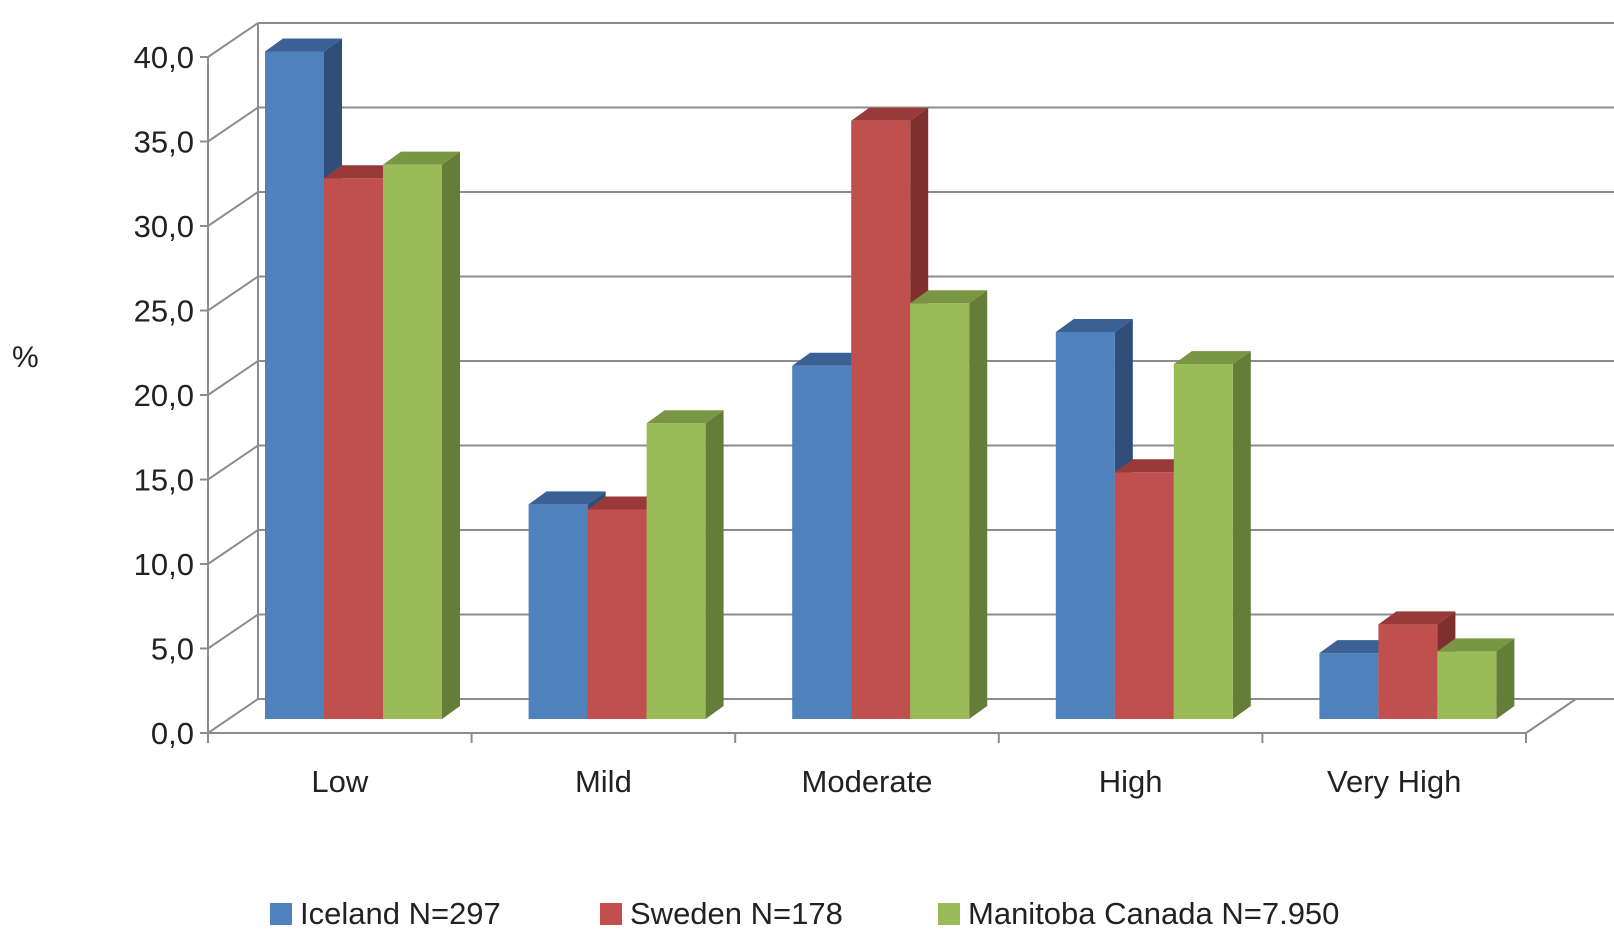 The width and height of the screenshot is (1614, 938). Describe the element at coordinates (164, 480) in the screenshot. I see `y-tick-label-3: 15,0` at that location.